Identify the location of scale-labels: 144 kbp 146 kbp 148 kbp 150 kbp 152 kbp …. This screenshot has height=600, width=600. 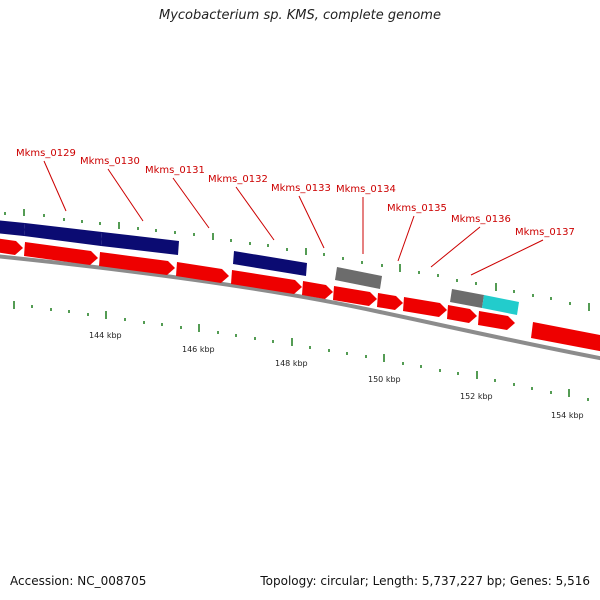
(336, 375).